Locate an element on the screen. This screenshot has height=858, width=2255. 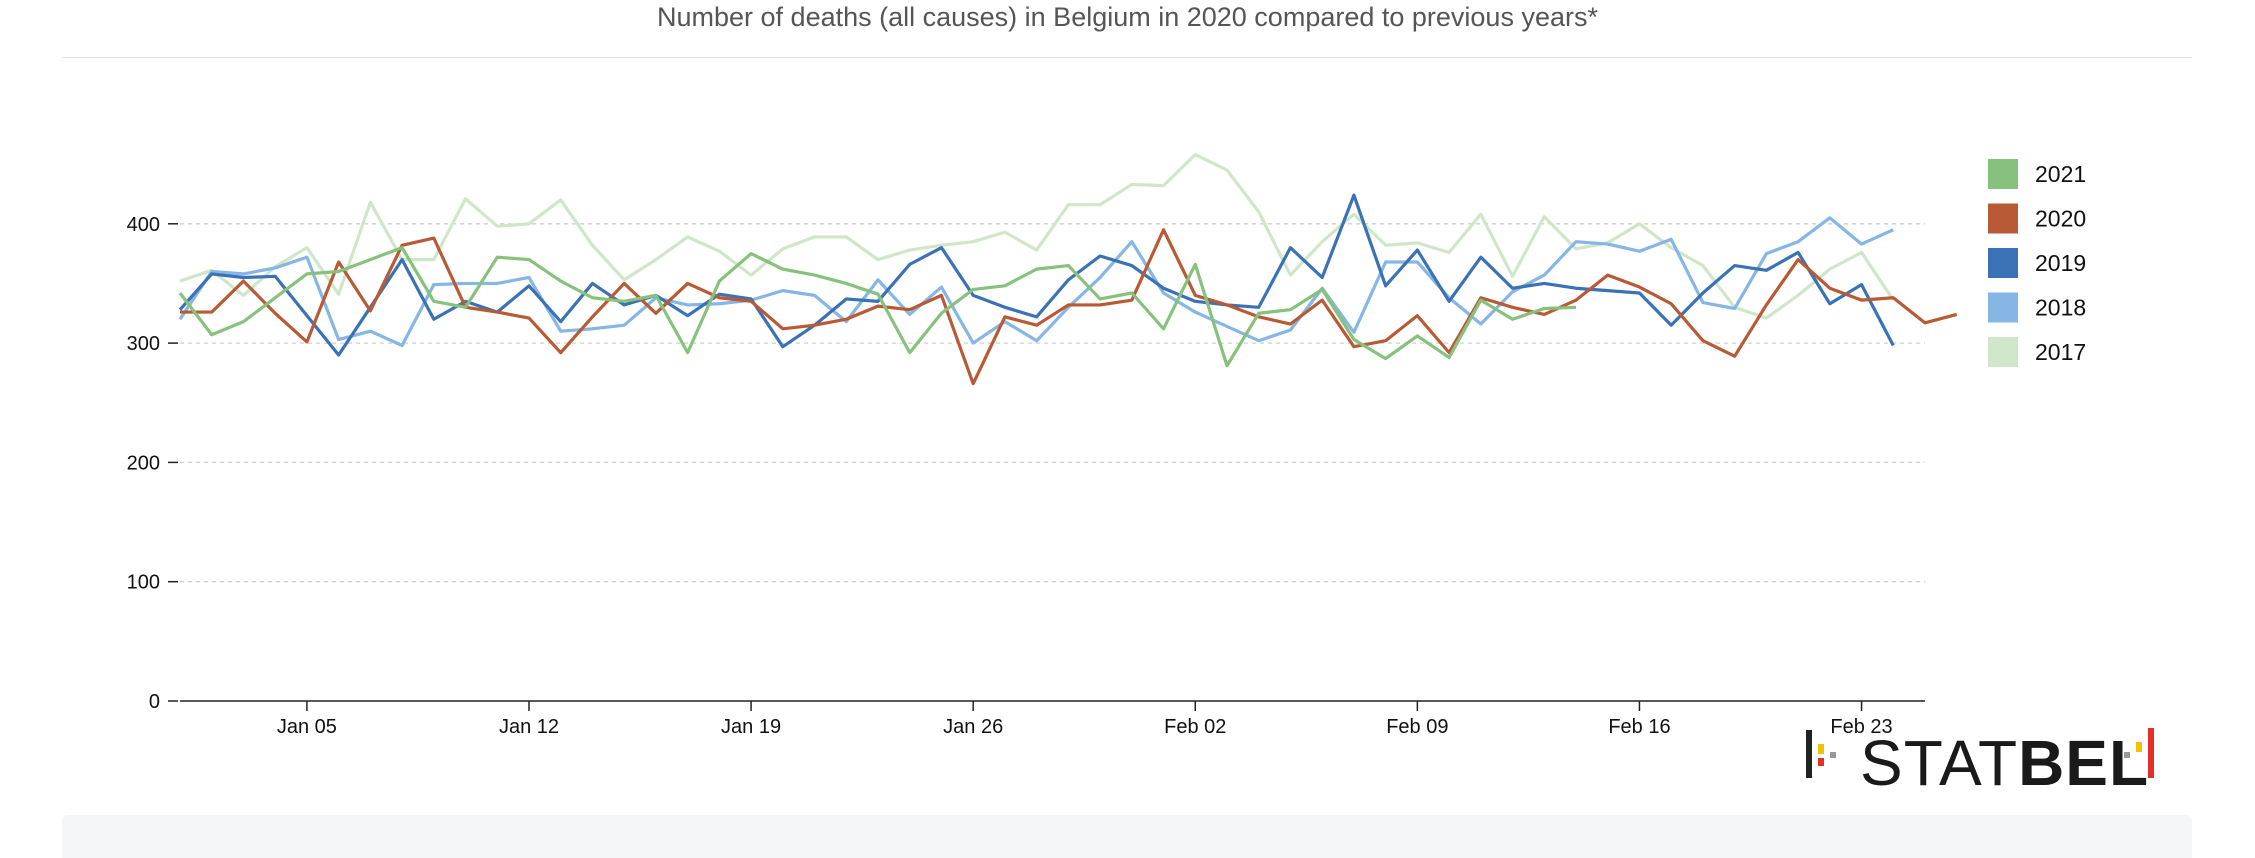
logo-mark-right-icon is located at coordinates (2139, 753).